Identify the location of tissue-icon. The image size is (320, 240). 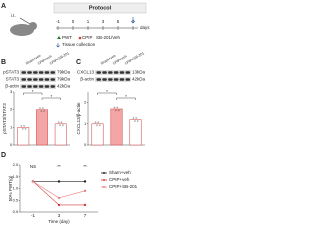
(58, 45).